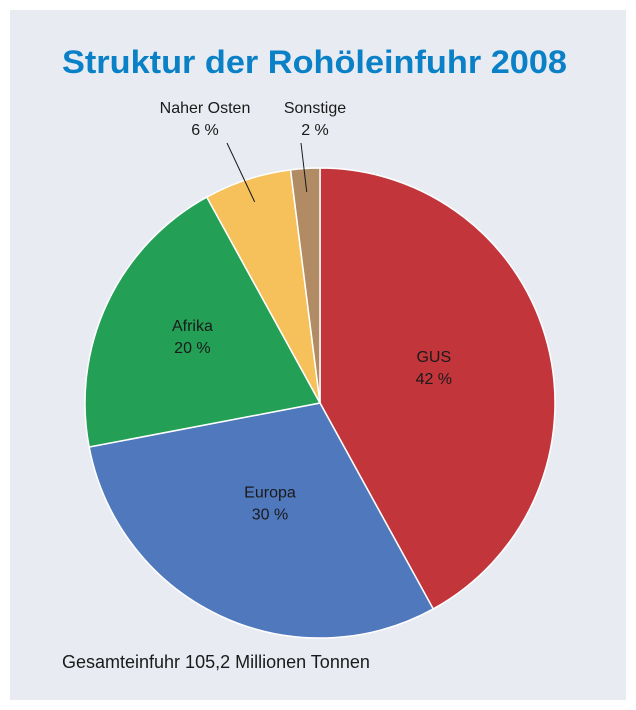 The height and width of the screenshot is (710, 636). I want to click on slice-label: GUS, so click(433, 357).